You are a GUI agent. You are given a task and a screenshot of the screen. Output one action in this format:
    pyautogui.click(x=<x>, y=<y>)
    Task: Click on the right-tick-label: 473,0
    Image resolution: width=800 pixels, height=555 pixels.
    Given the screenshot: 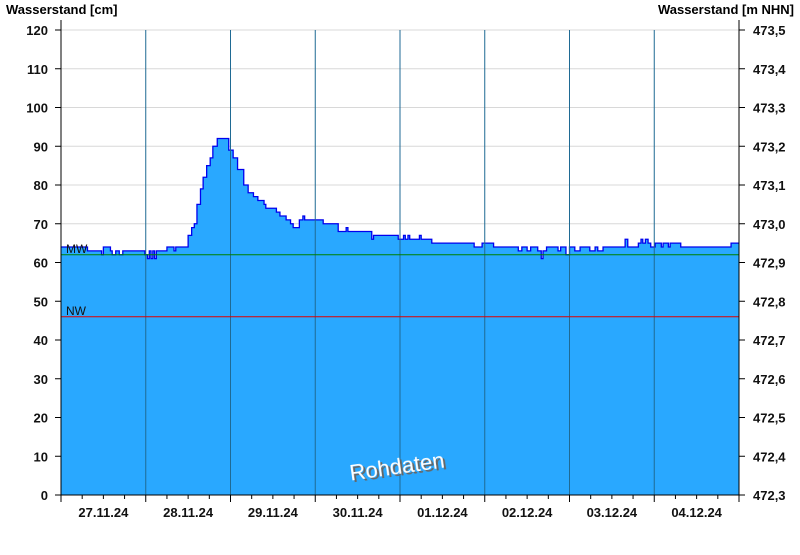 What is the action you would take?
    pyautogui.click(x=769, y=224)
    